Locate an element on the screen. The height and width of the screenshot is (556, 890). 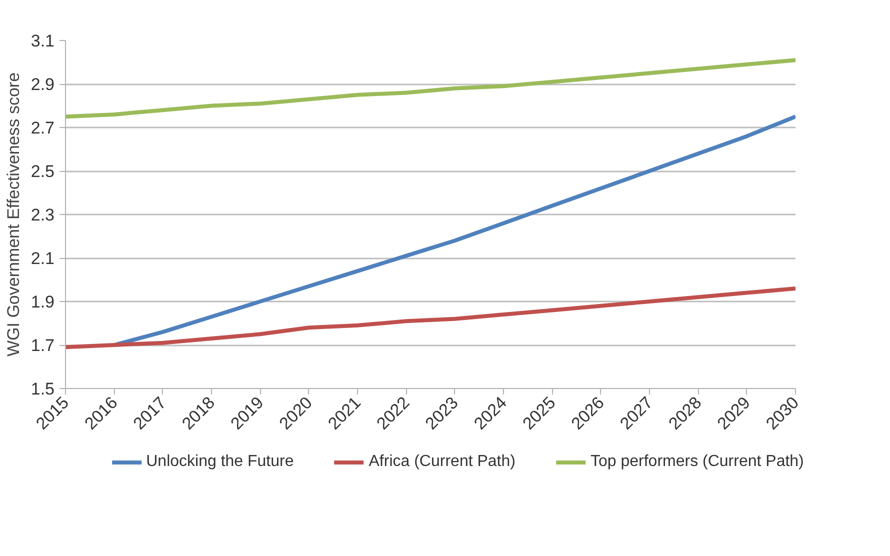
y-tick-label: 2.3 is located at coordinates (42, 215).